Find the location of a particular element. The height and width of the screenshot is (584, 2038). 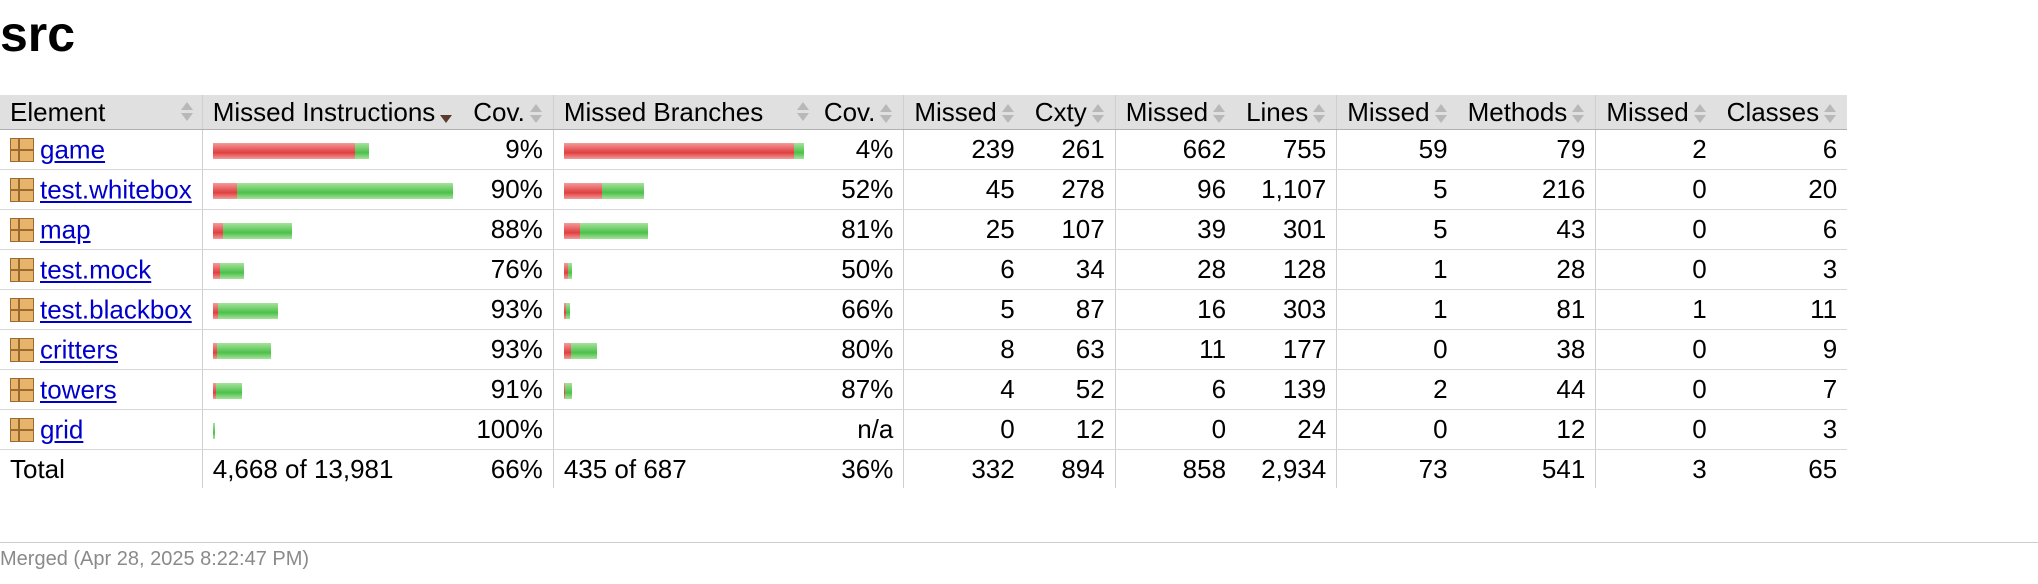

sort-desc-icon is located at coordinates (446, 114).